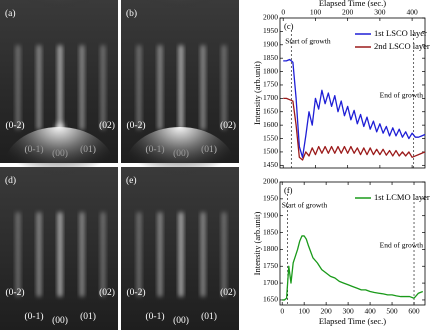  What do you see at coordinates (270, 124) in the screenshot?
I see `y-tick-label: 1600` at bounding box center [270, 124].